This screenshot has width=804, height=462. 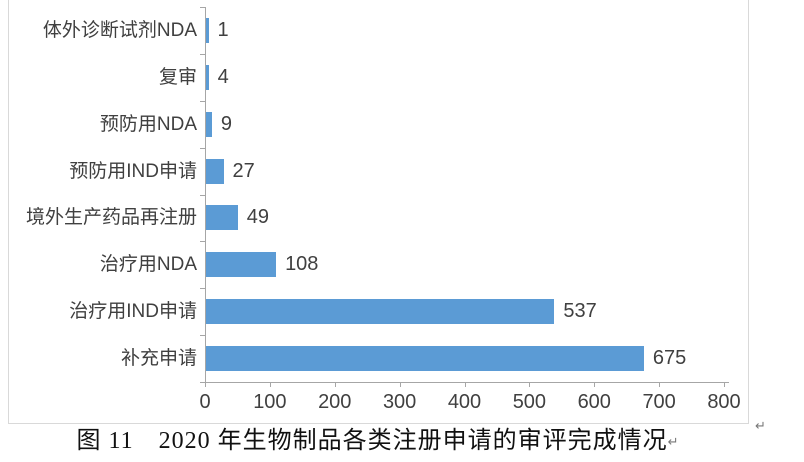 I want to click on x-tick-label: 800, so click(x=724, y=402).